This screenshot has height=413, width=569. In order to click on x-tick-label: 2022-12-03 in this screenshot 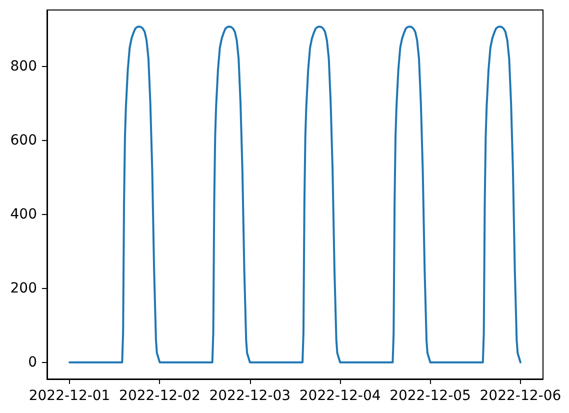, I will do `click(250, 396)`.